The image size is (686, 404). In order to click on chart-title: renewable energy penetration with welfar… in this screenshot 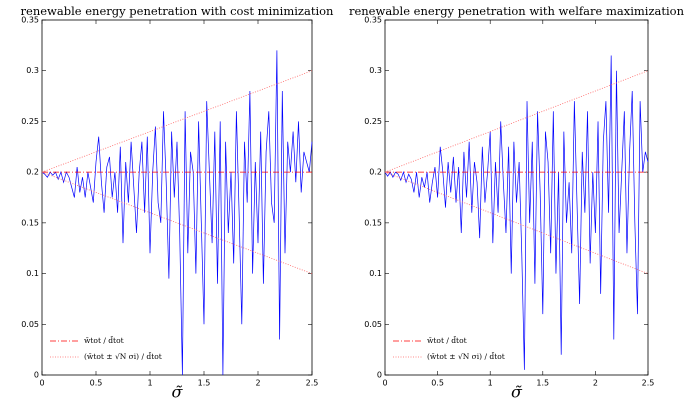, I will do `click(517, 11)`.